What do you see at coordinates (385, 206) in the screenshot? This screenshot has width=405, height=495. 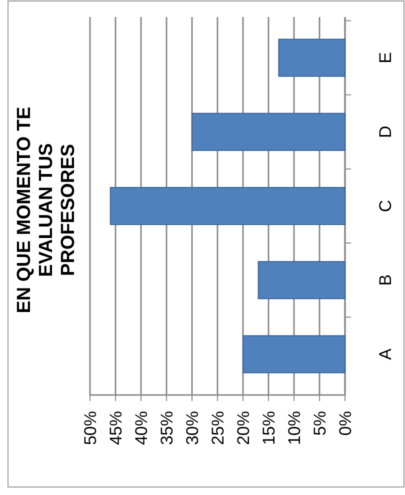 I see `y-tick-label: C` at bounding box center [385, 206].